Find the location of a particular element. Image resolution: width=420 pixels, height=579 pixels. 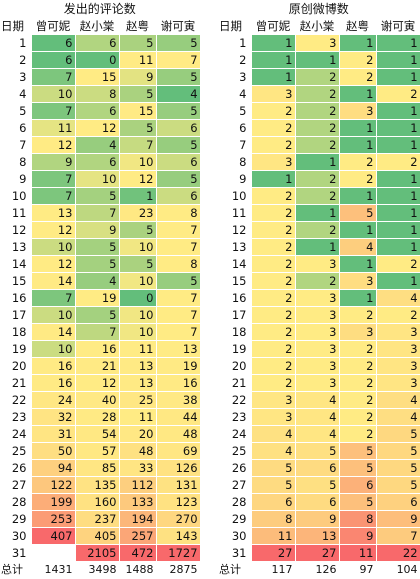

table-row: 30 11 13 9 7 is located at coordinates (319, 536).